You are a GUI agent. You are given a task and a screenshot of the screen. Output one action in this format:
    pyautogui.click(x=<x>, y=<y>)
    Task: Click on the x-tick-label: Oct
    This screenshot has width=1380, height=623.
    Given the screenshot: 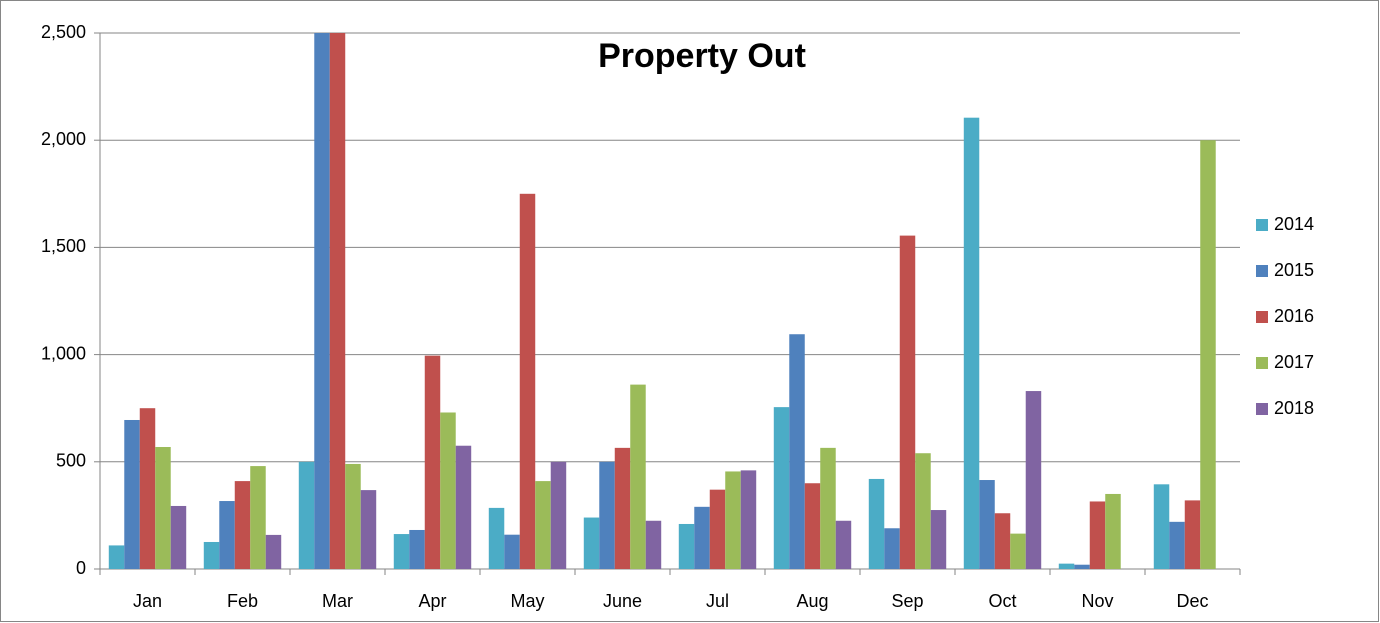 What is the action you would take?
    pyautogui.click(x=1002, y=601)
    